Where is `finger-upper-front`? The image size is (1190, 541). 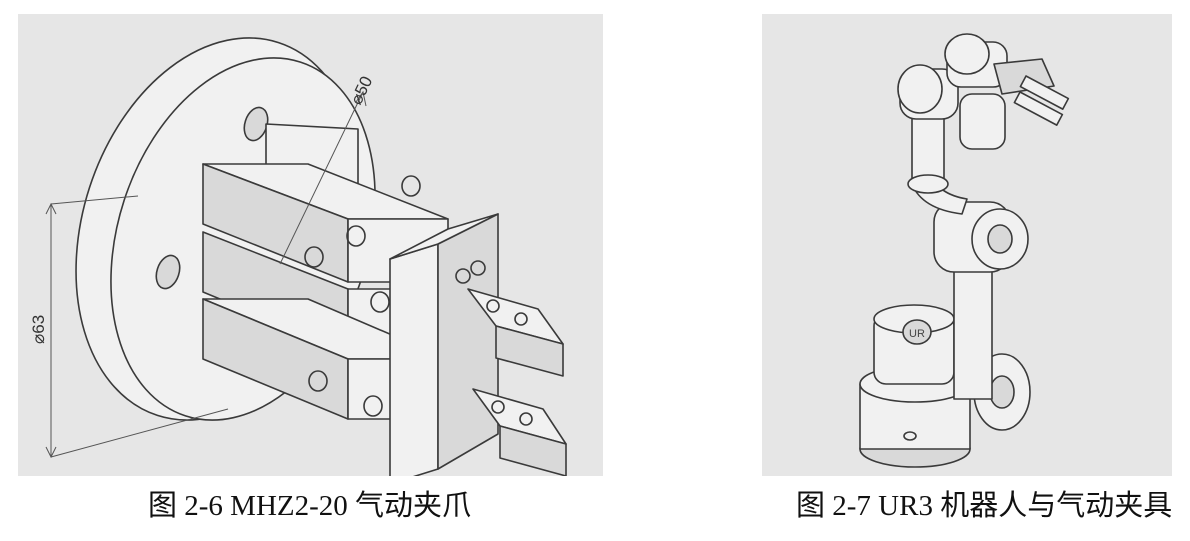 finger-upper-front is located at coordinates (529, 351).